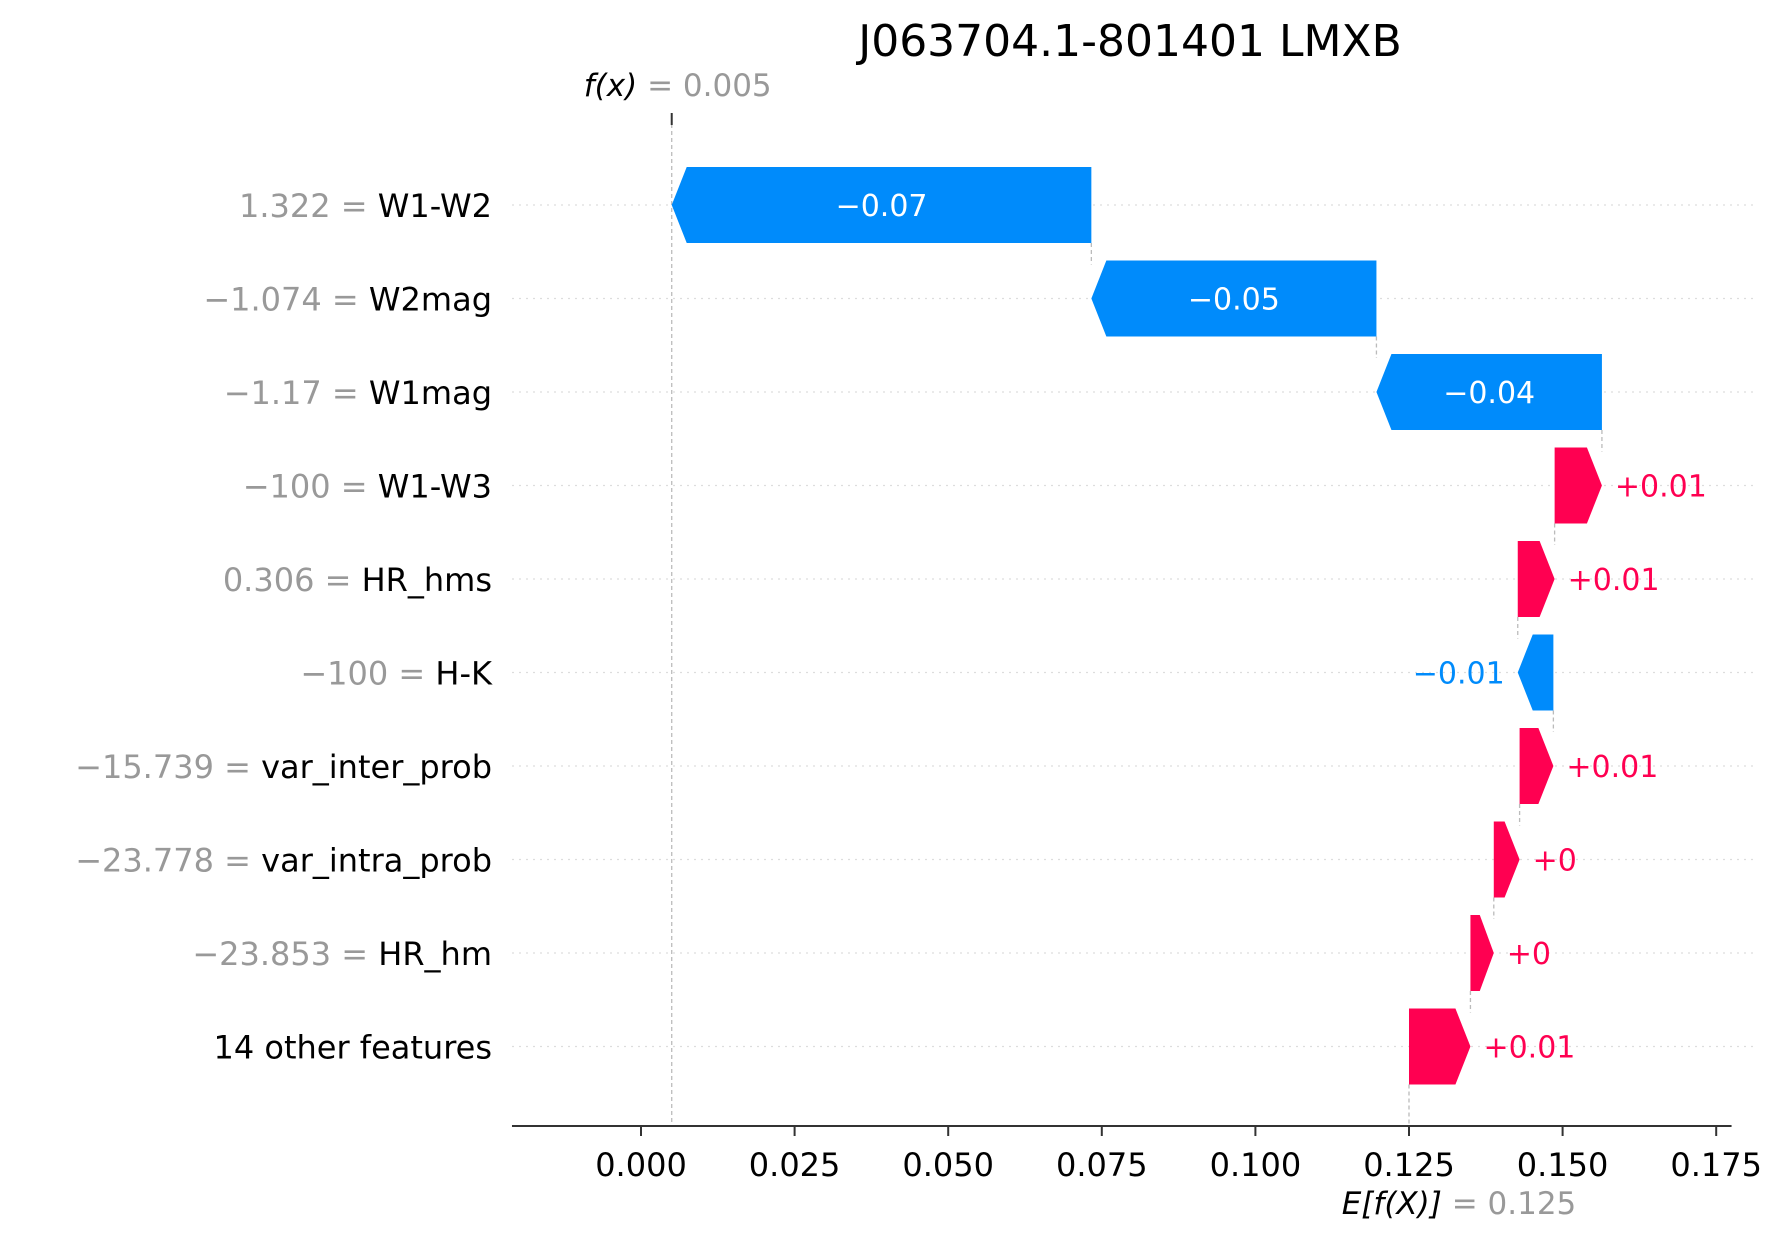 The width and height of the screenshot is (1782, 1236). I want to click on feature-label: −100 = H-K, so click(396, 674).